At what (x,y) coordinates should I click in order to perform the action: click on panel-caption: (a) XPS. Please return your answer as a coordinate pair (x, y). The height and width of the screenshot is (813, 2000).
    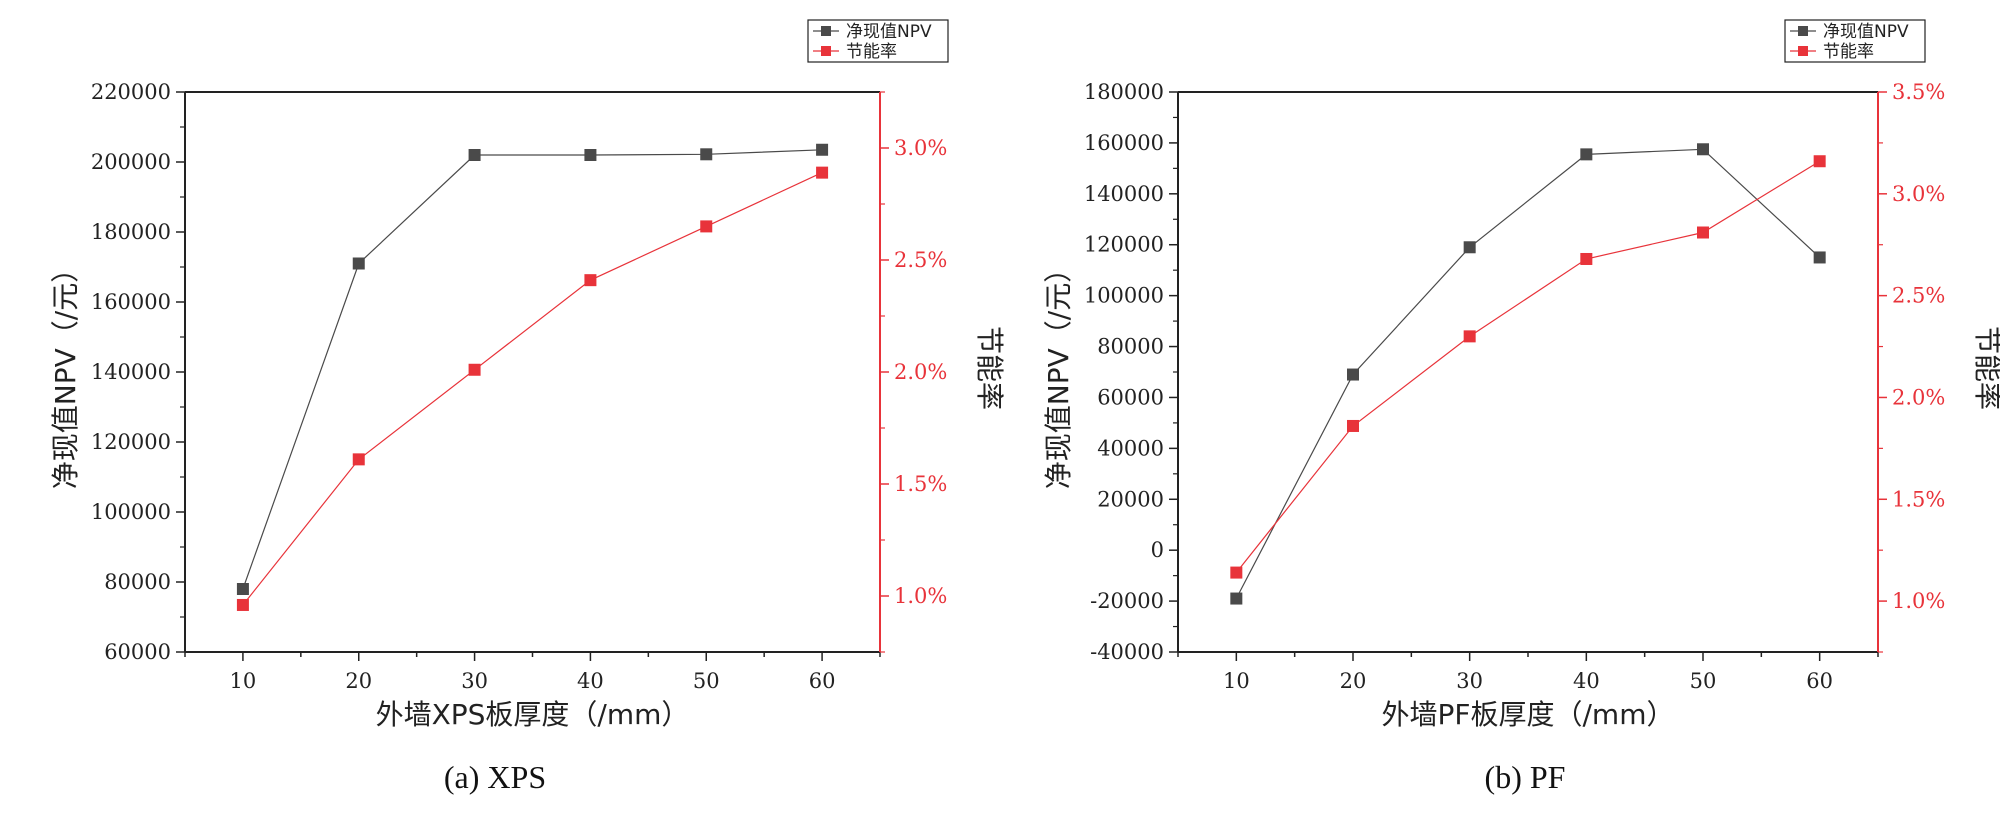
    Looking at the image, I should click on (495, 777).